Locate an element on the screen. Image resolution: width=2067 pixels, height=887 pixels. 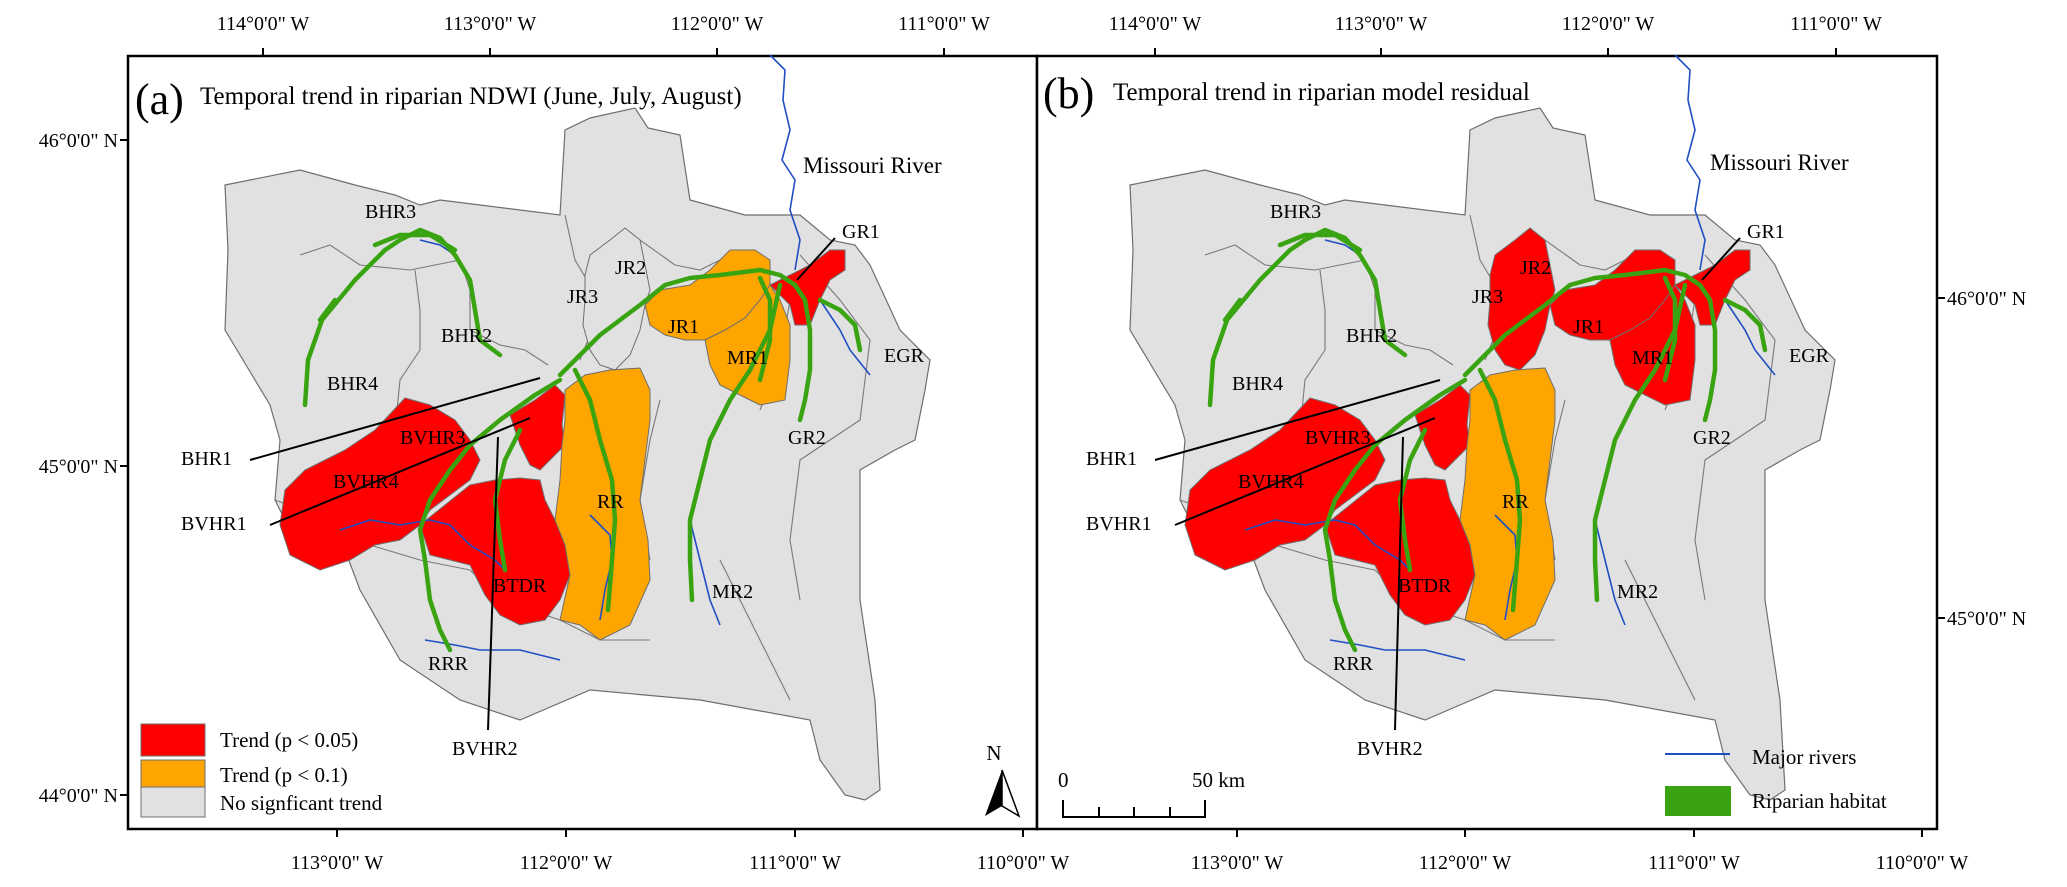
legend-swatch-none is located at coordinates (173, 802).